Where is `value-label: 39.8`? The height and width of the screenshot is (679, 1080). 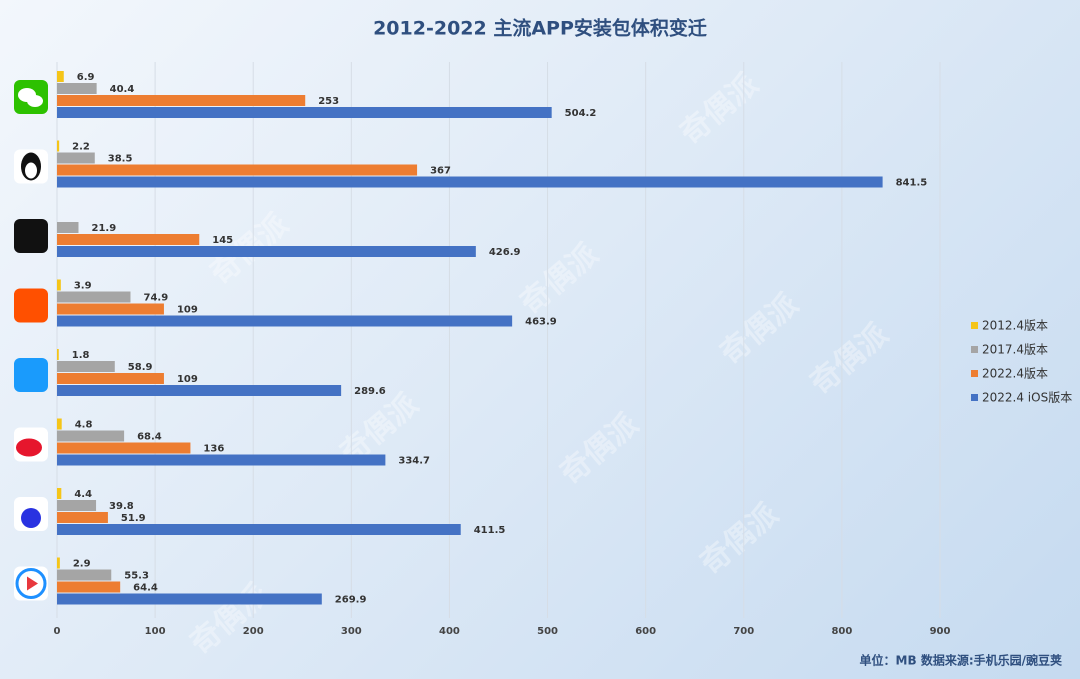 value-label: 39.8 is located at coordinates (121, 506).